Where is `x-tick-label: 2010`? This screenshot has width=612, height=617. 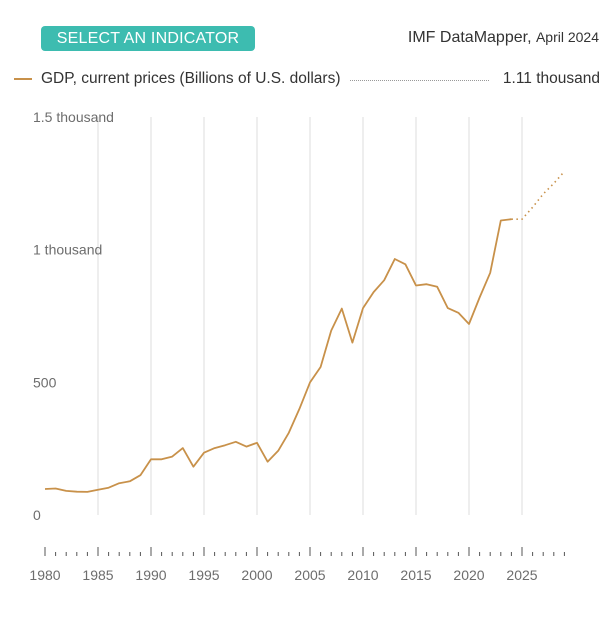
x-tick-label: 2010 is located at coordinates (362, 575).